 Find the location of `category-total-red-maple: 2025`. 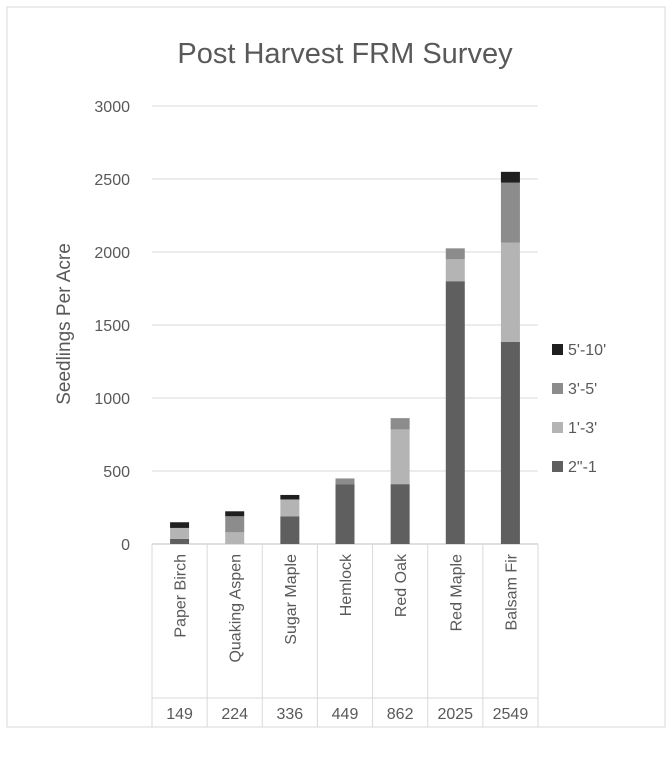

category-total-red-maple: 2025 is located at coordinates (455, 714).